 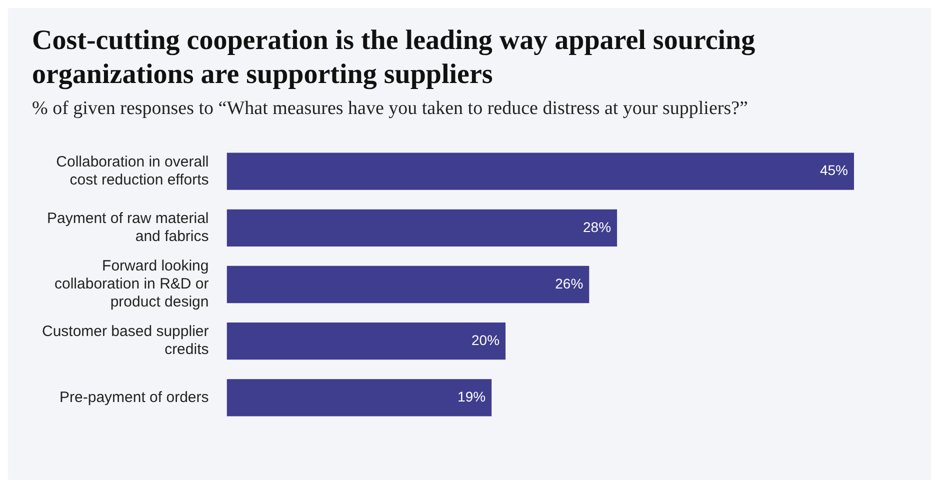 I want to click on y-tick-label: Forward looking collaboration in R&D or product design, so click(x=131, y=284).